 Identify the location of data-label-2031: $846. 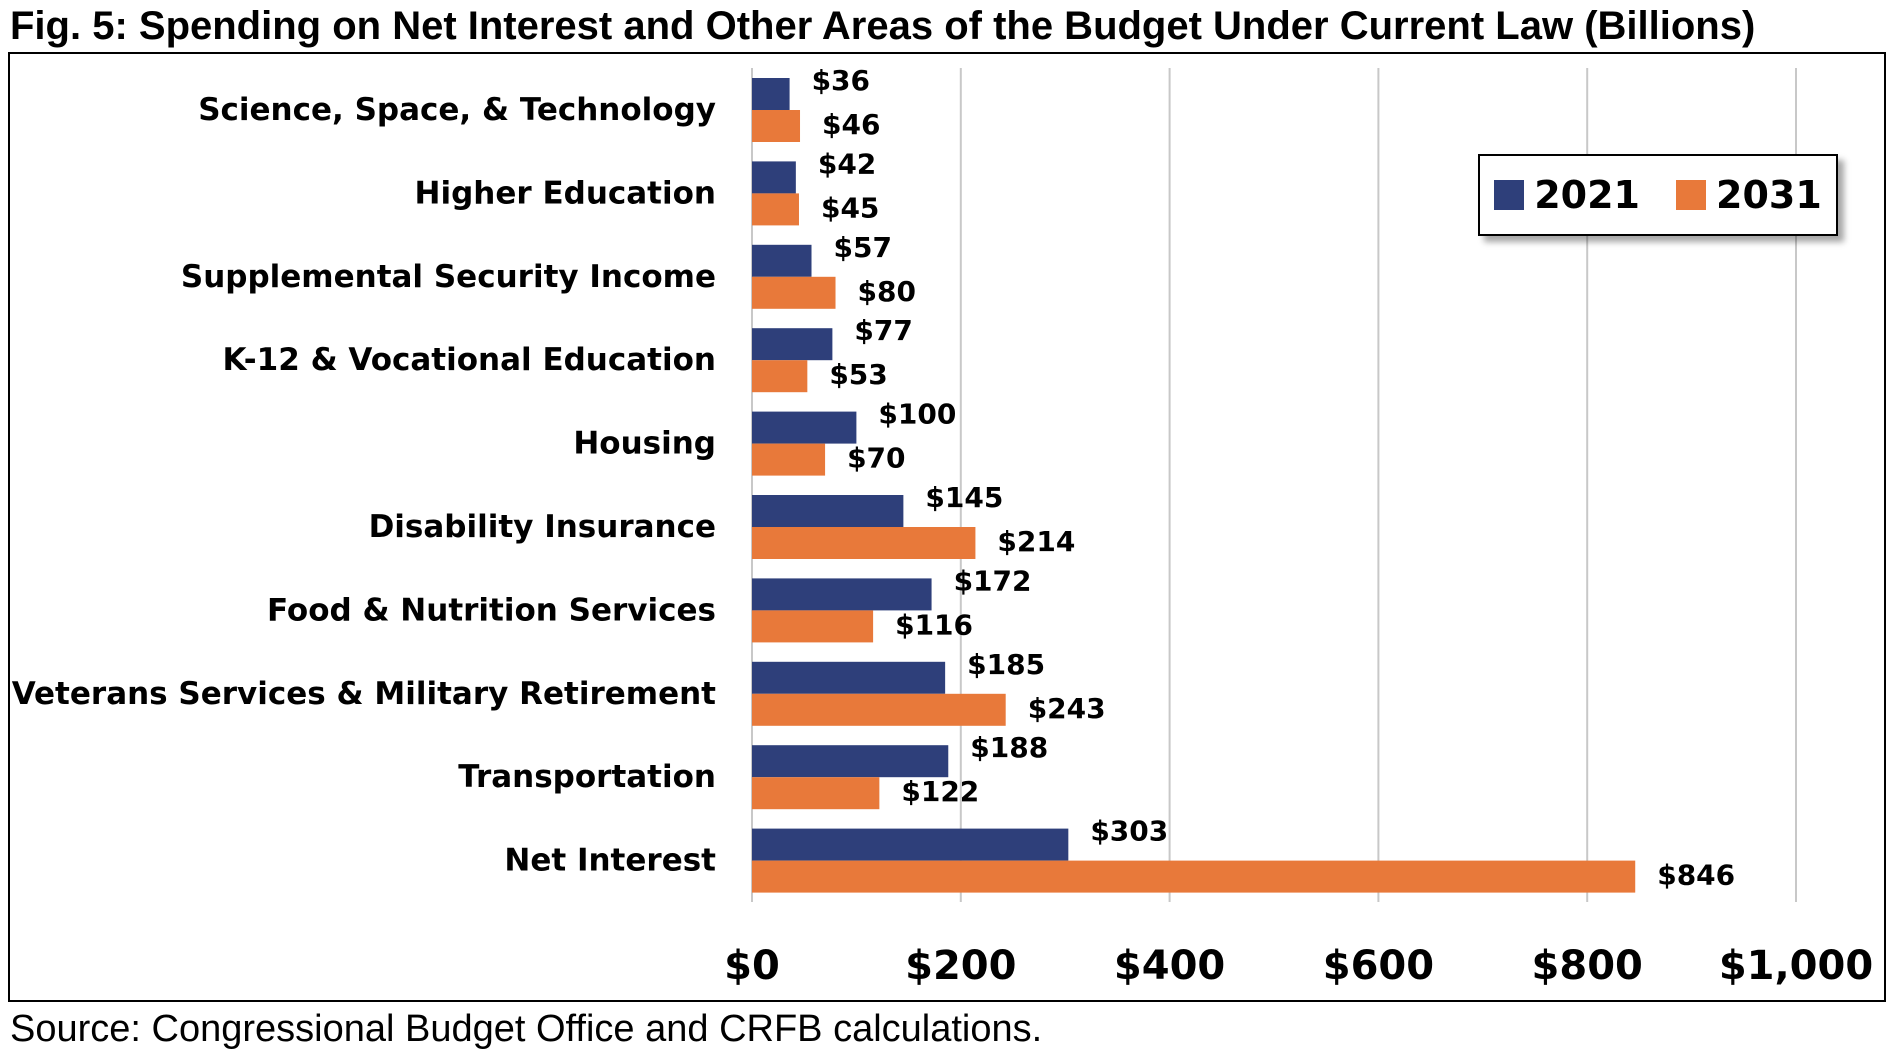
(1696, 875).